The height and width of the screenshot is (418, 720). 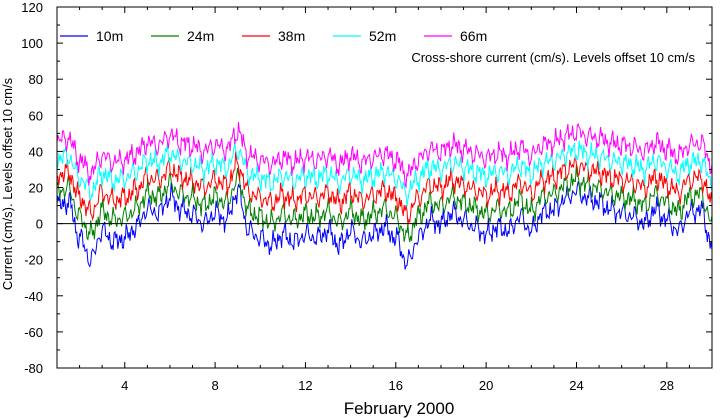 I want to click on y-tick-label: 0, so click(x=39, y=224).